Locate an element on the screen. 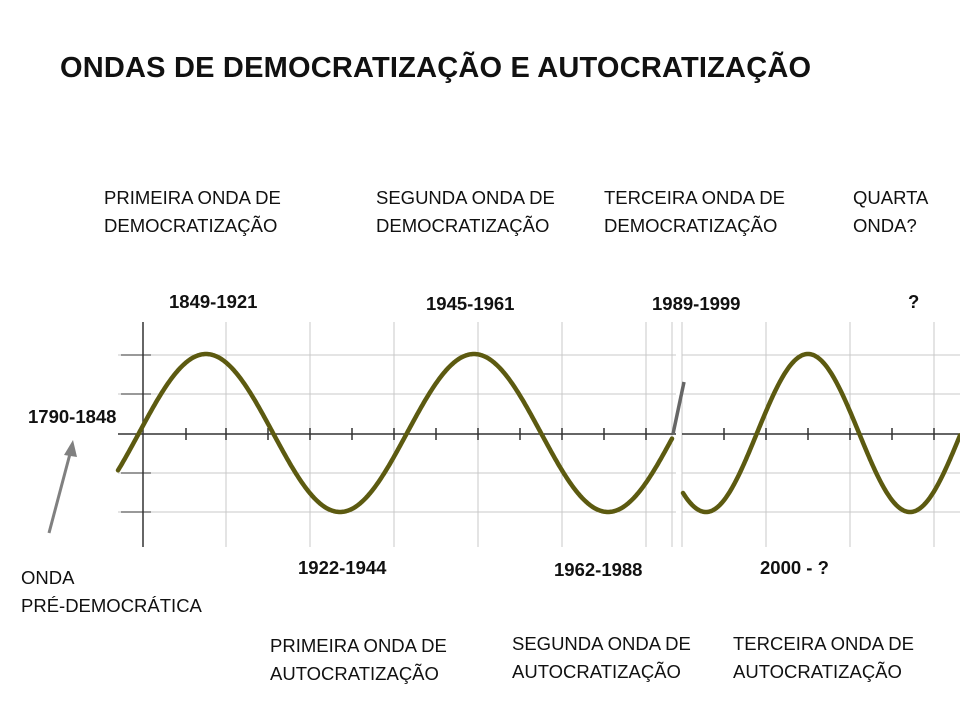 This screenshot has width=960, height=720. label-line: ONDA is located at coordinates (48, 577).